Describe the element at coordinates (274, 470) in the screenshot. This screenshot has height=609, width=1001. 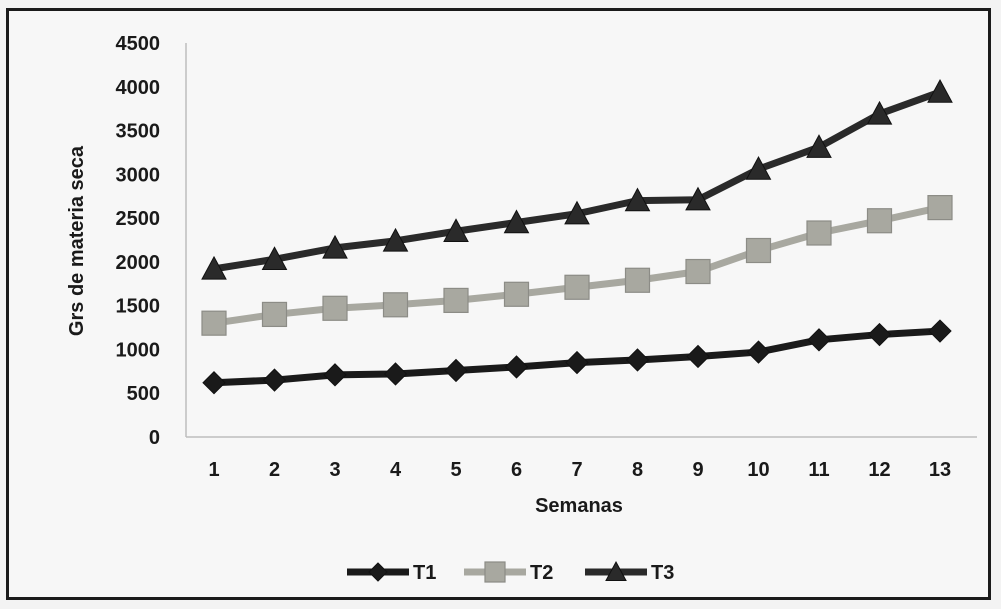
I see `x-tick-label: 2` at that location.